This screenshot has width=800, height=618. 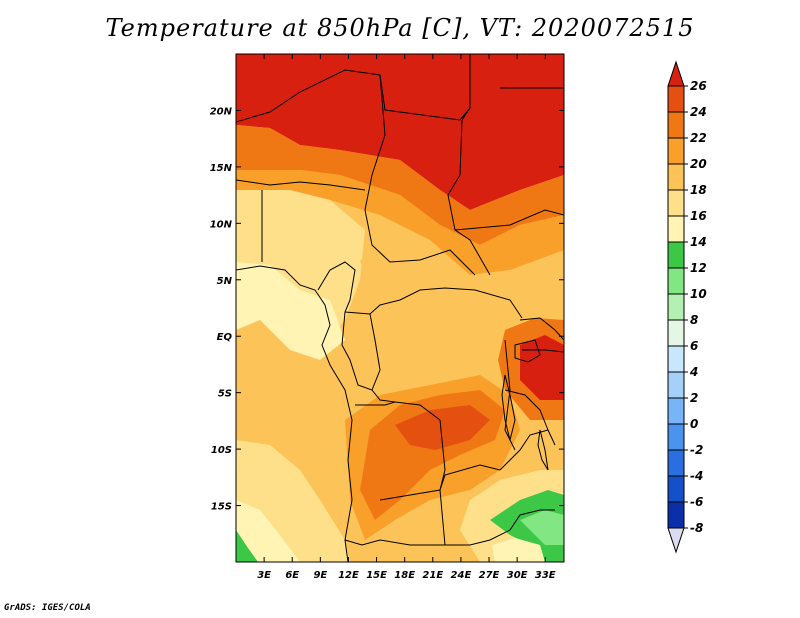 I want to click on lat-tick-label: EQ, so click(x=225, y=337).